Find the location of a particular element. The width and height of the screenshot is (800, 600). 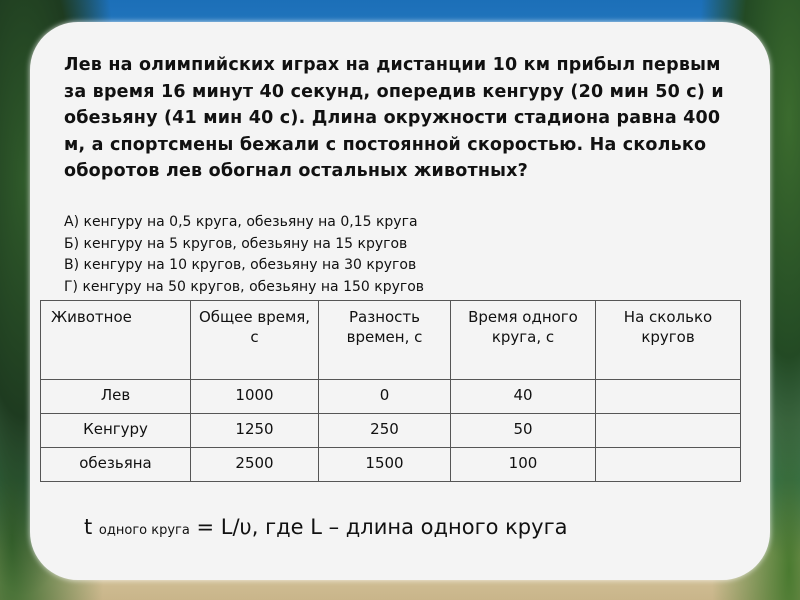

cell-total-time: 1000 is located at coordinates (254, 396).